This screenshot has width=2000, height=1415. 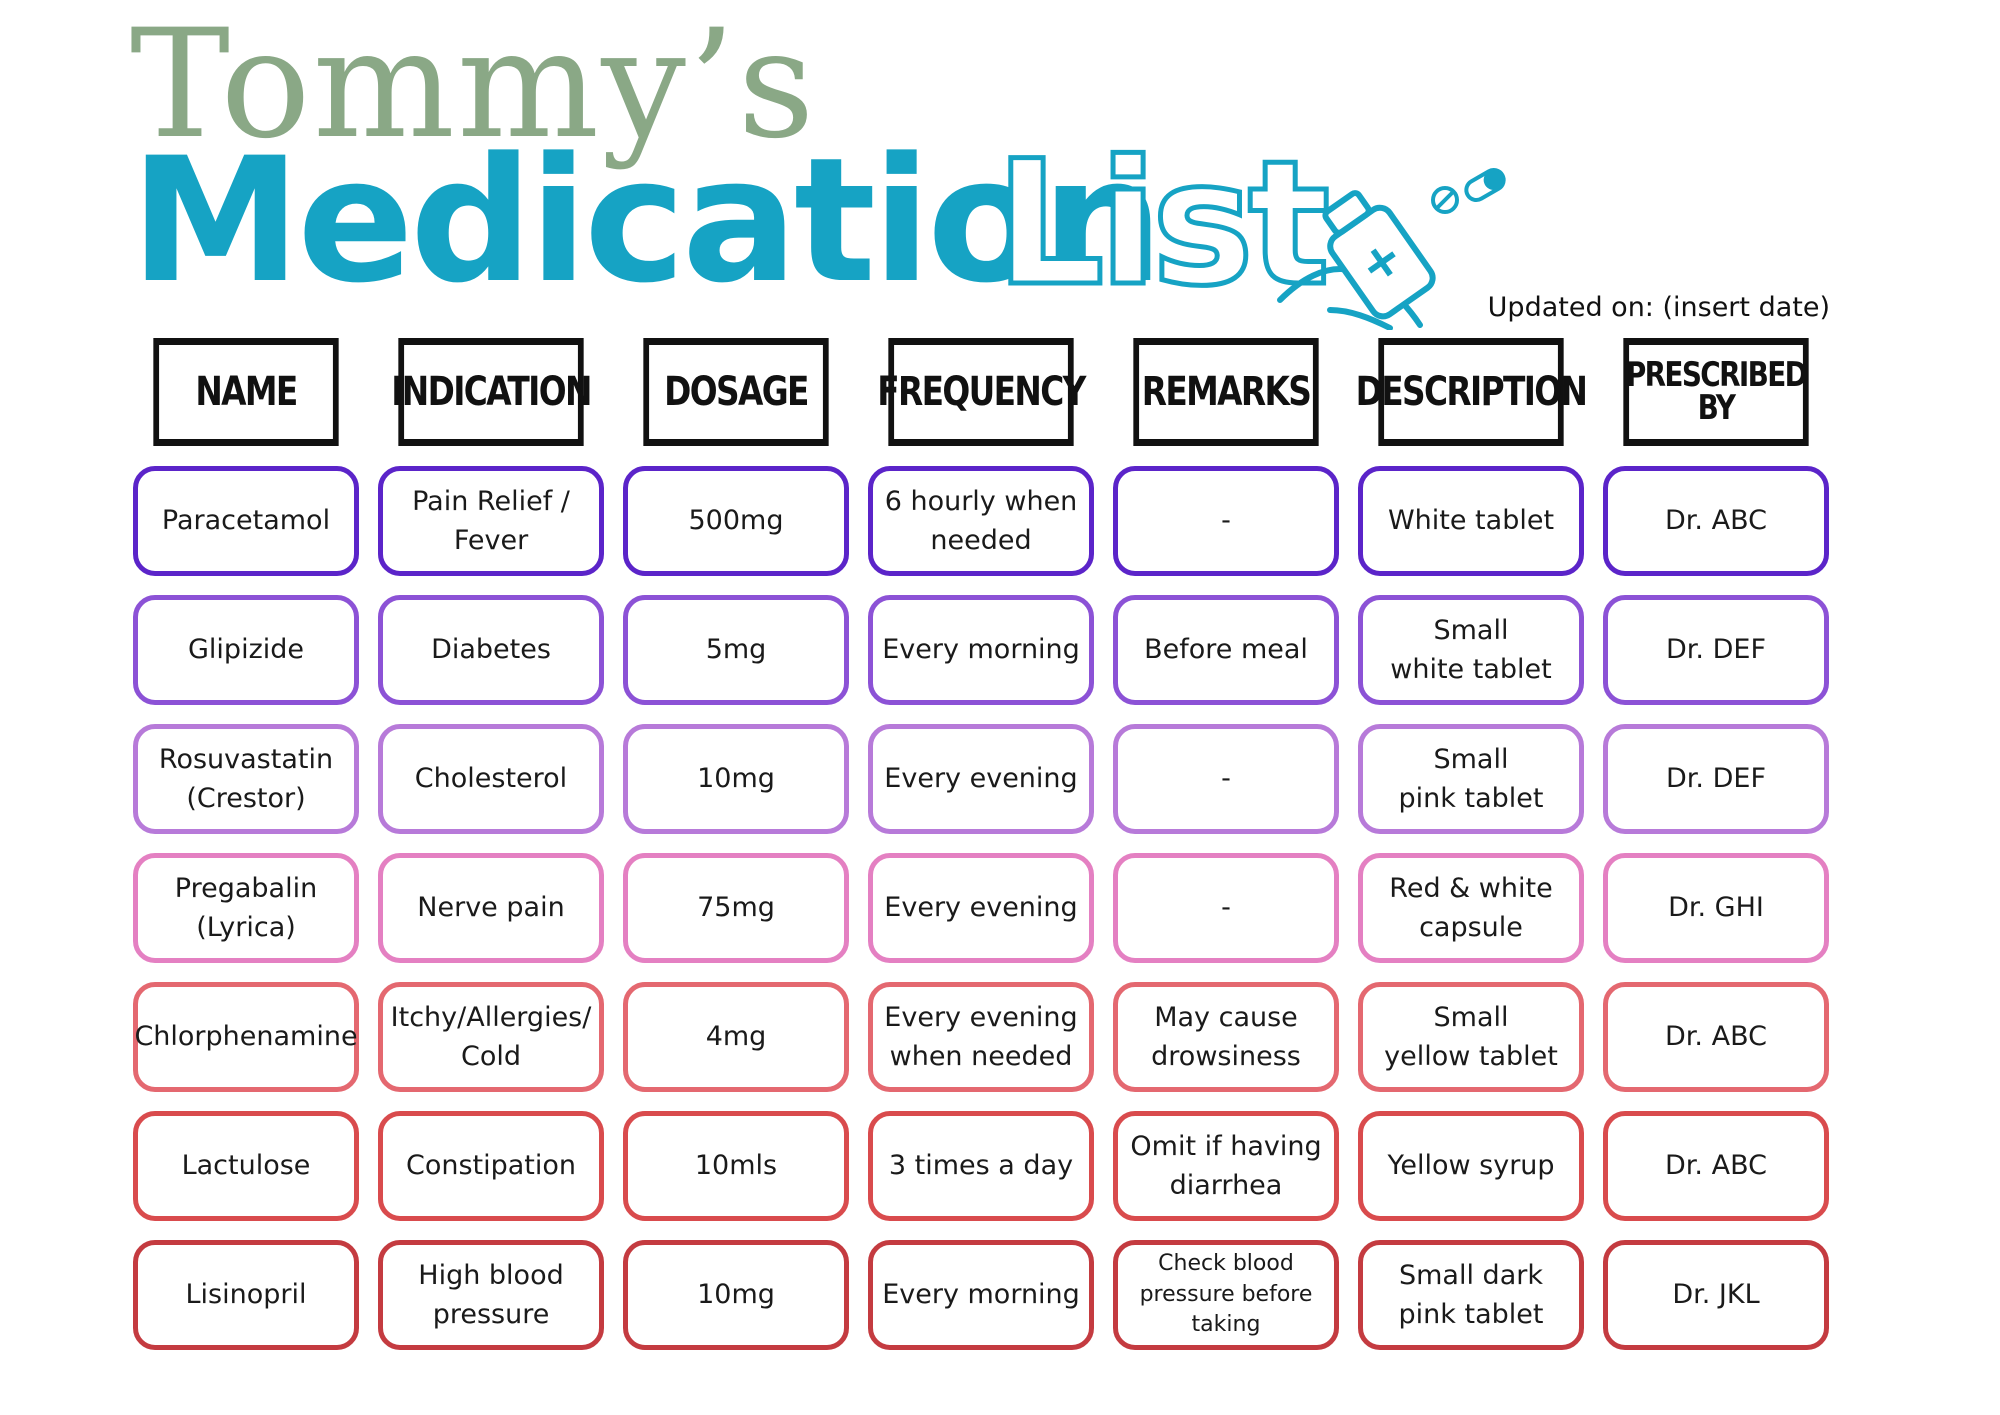 What do you see at coordinates (246, 1295) in the screenshot?
I see `cell-name: Lisinopril` at bounding box center [246, 1295].